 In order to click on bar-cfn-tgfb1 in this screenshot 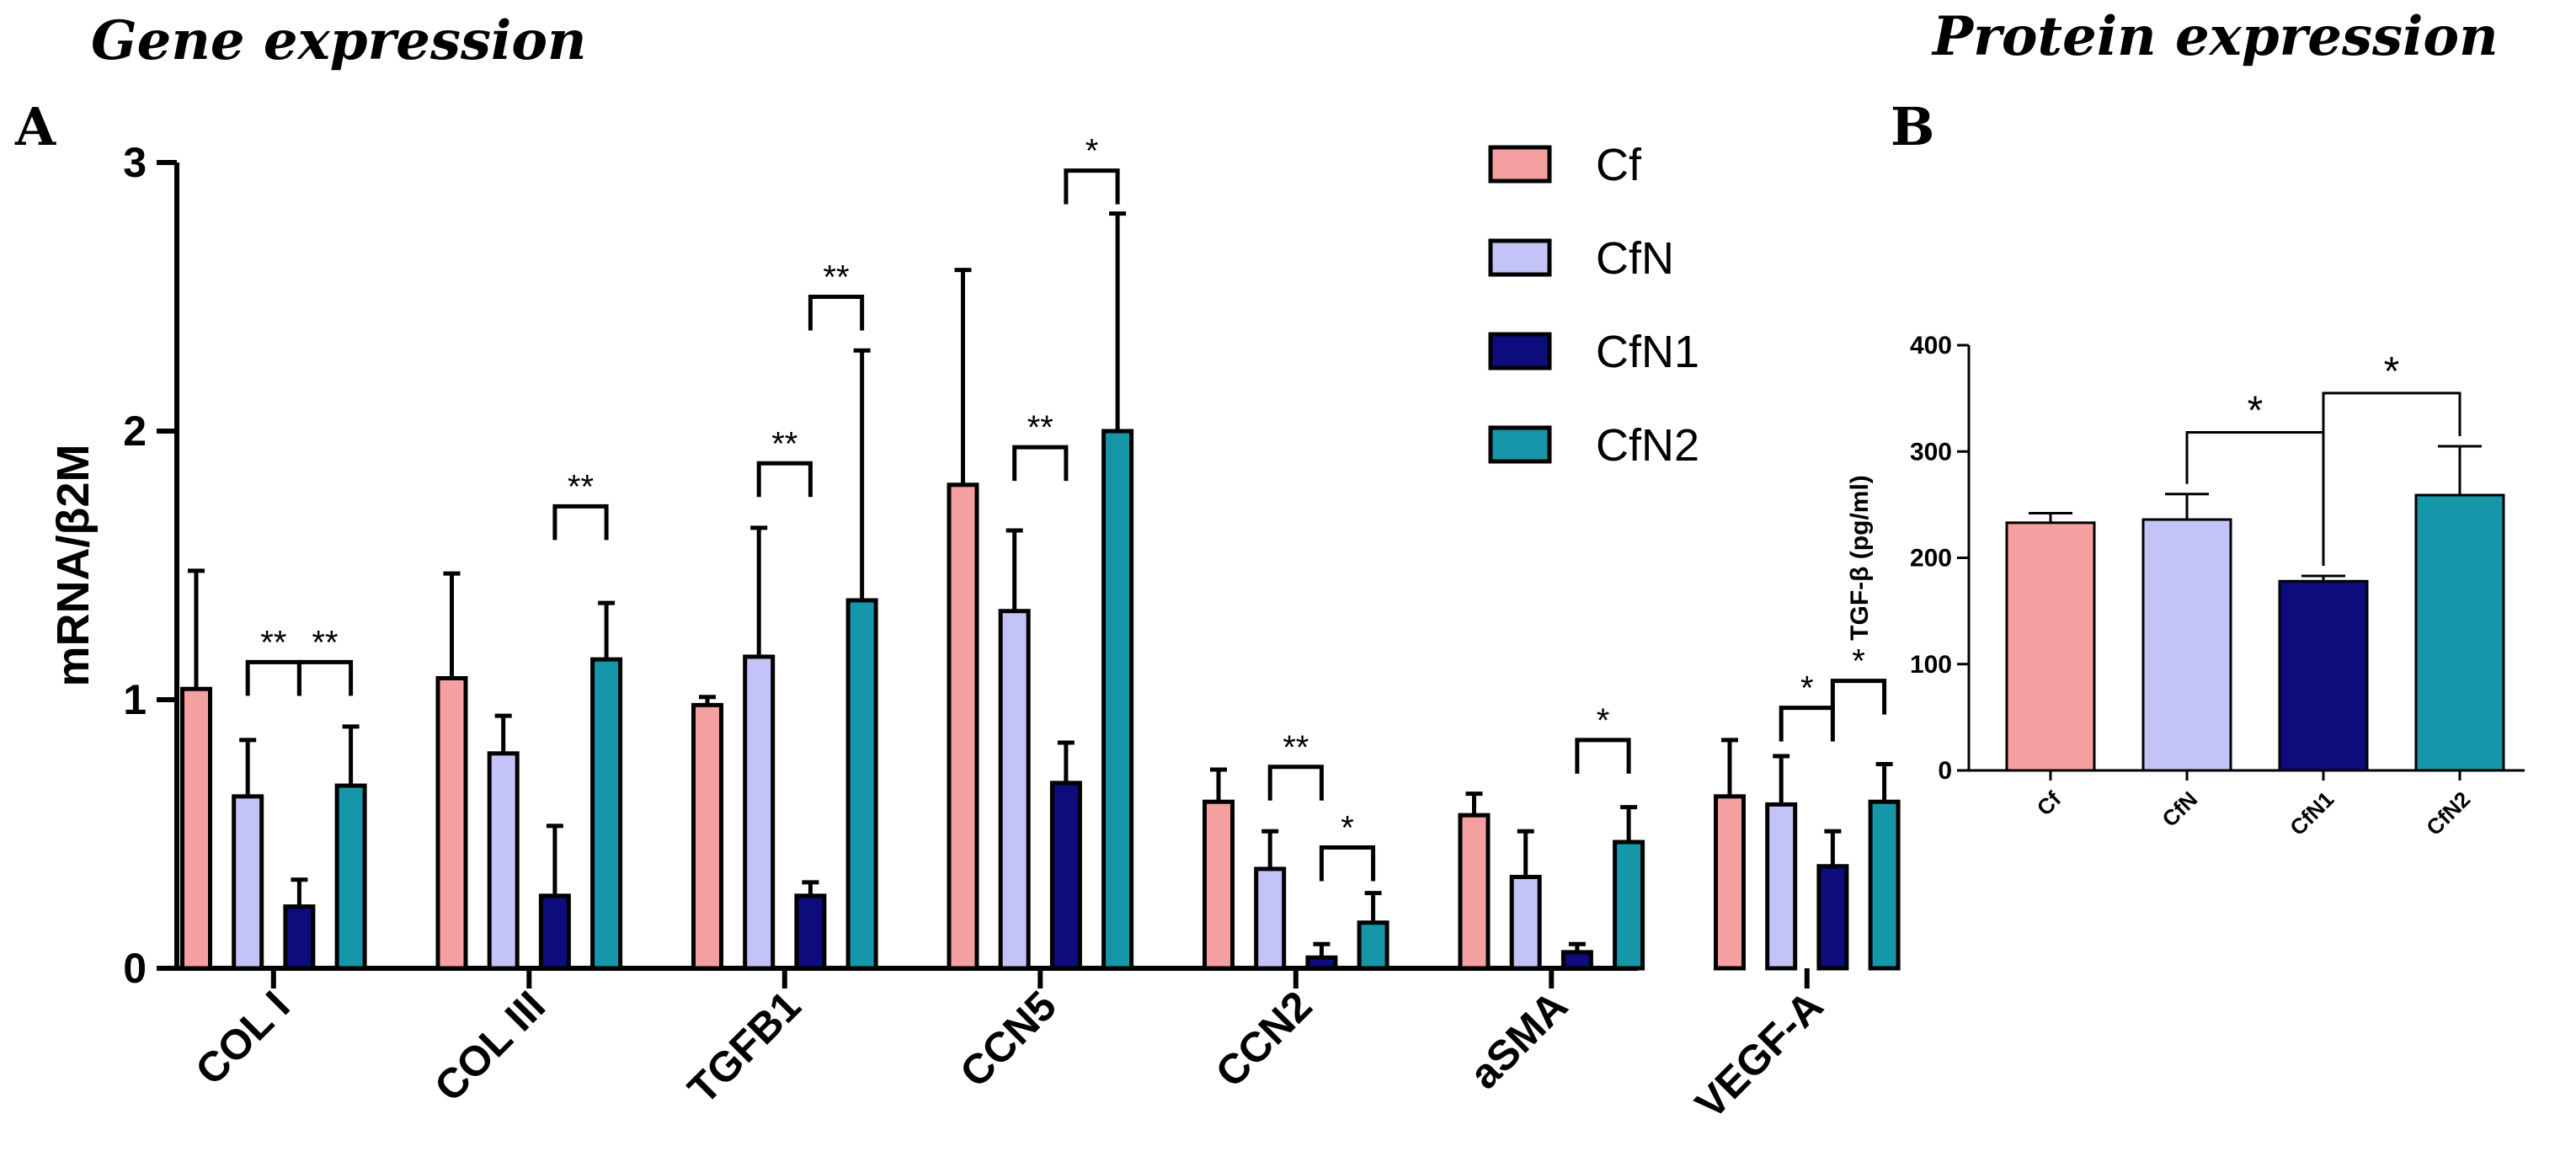, I will do `click(759, 812)`.